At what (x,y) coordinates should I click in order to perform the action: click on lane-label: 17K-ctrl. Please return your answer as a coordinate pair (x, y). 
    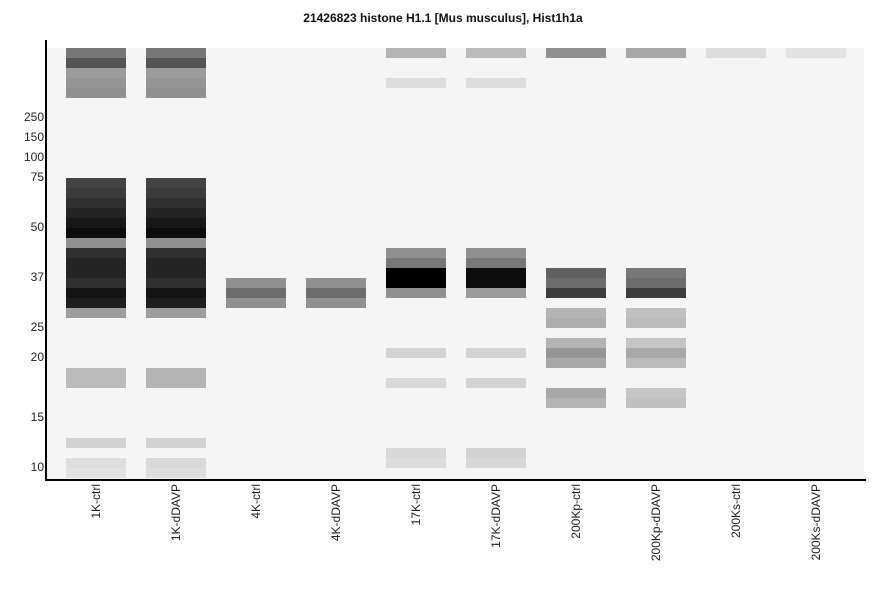
    Looking at the image, I should click on (416, 504).